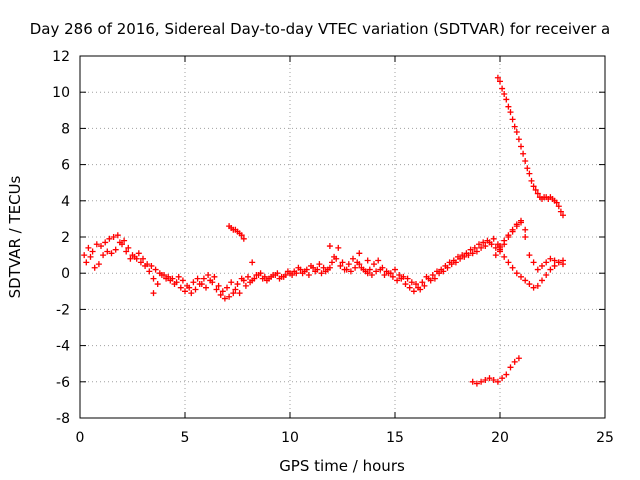 The image size is (640, 480). I want to click on series-tail-lower-band, so click(531, 269).